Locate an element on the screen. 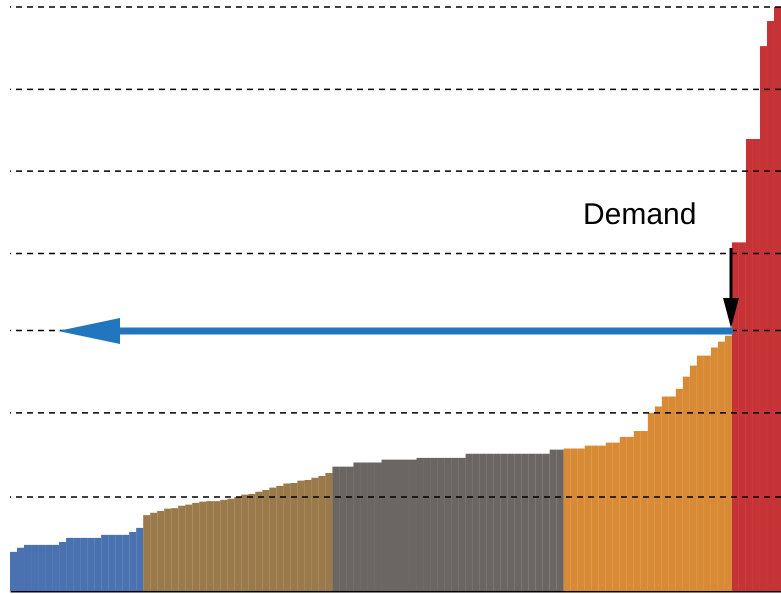 The image size is (781, 594). annotation: Demand is located at coordinates (639, 215).